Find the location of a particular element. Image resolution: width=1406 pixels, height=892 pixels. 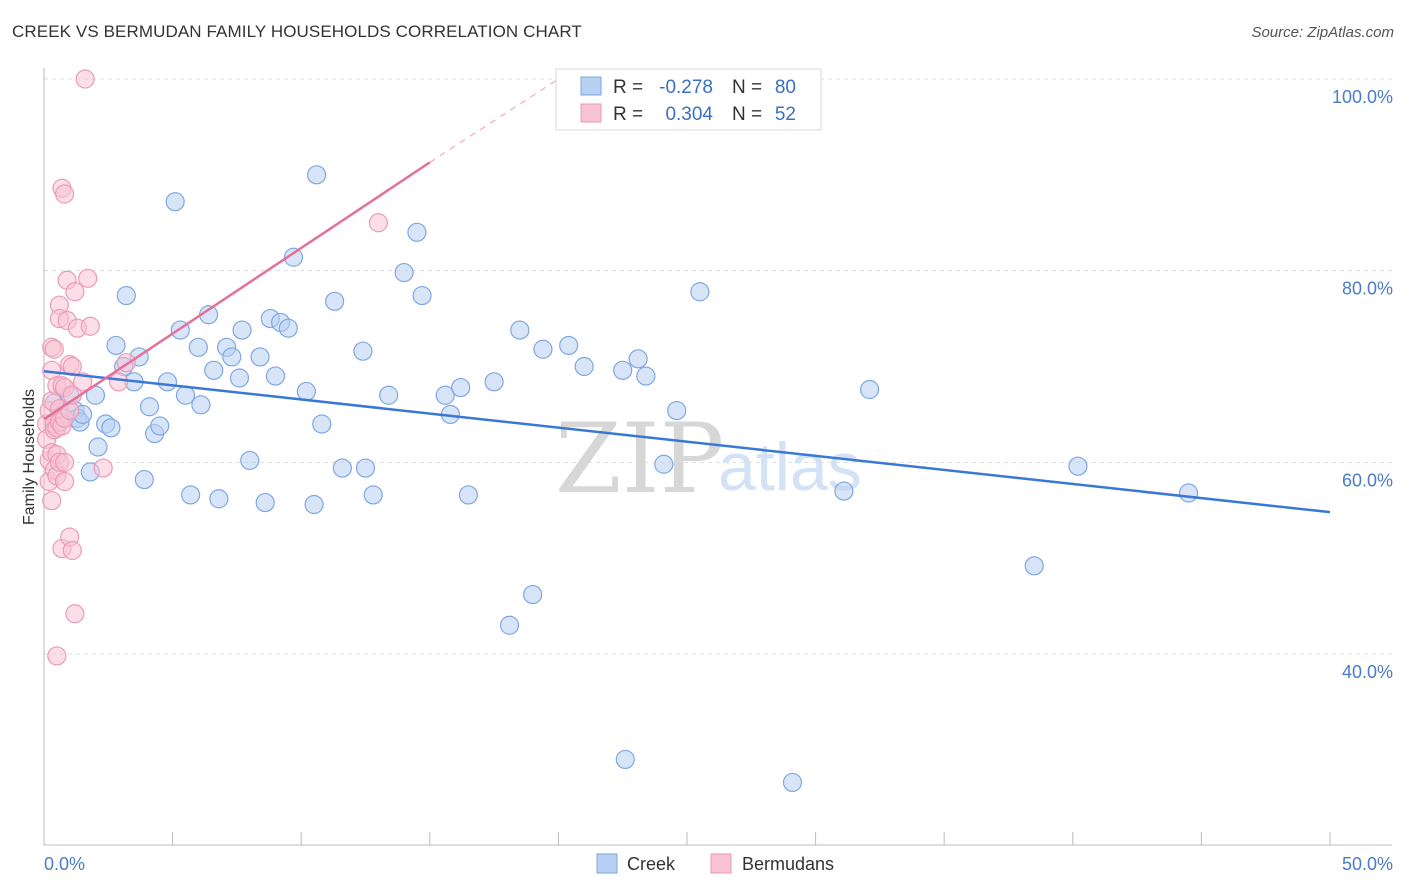

creek-trend-line is located at coordinates (687, 442).